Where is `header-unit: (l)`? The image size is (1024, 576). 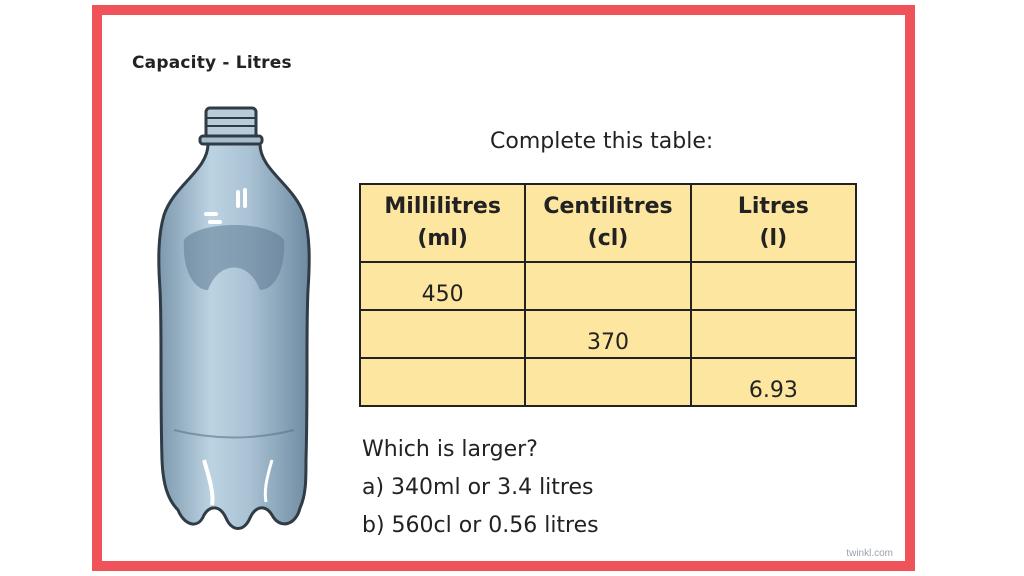
header-unit: (l) is located at coordinates (773, 238).